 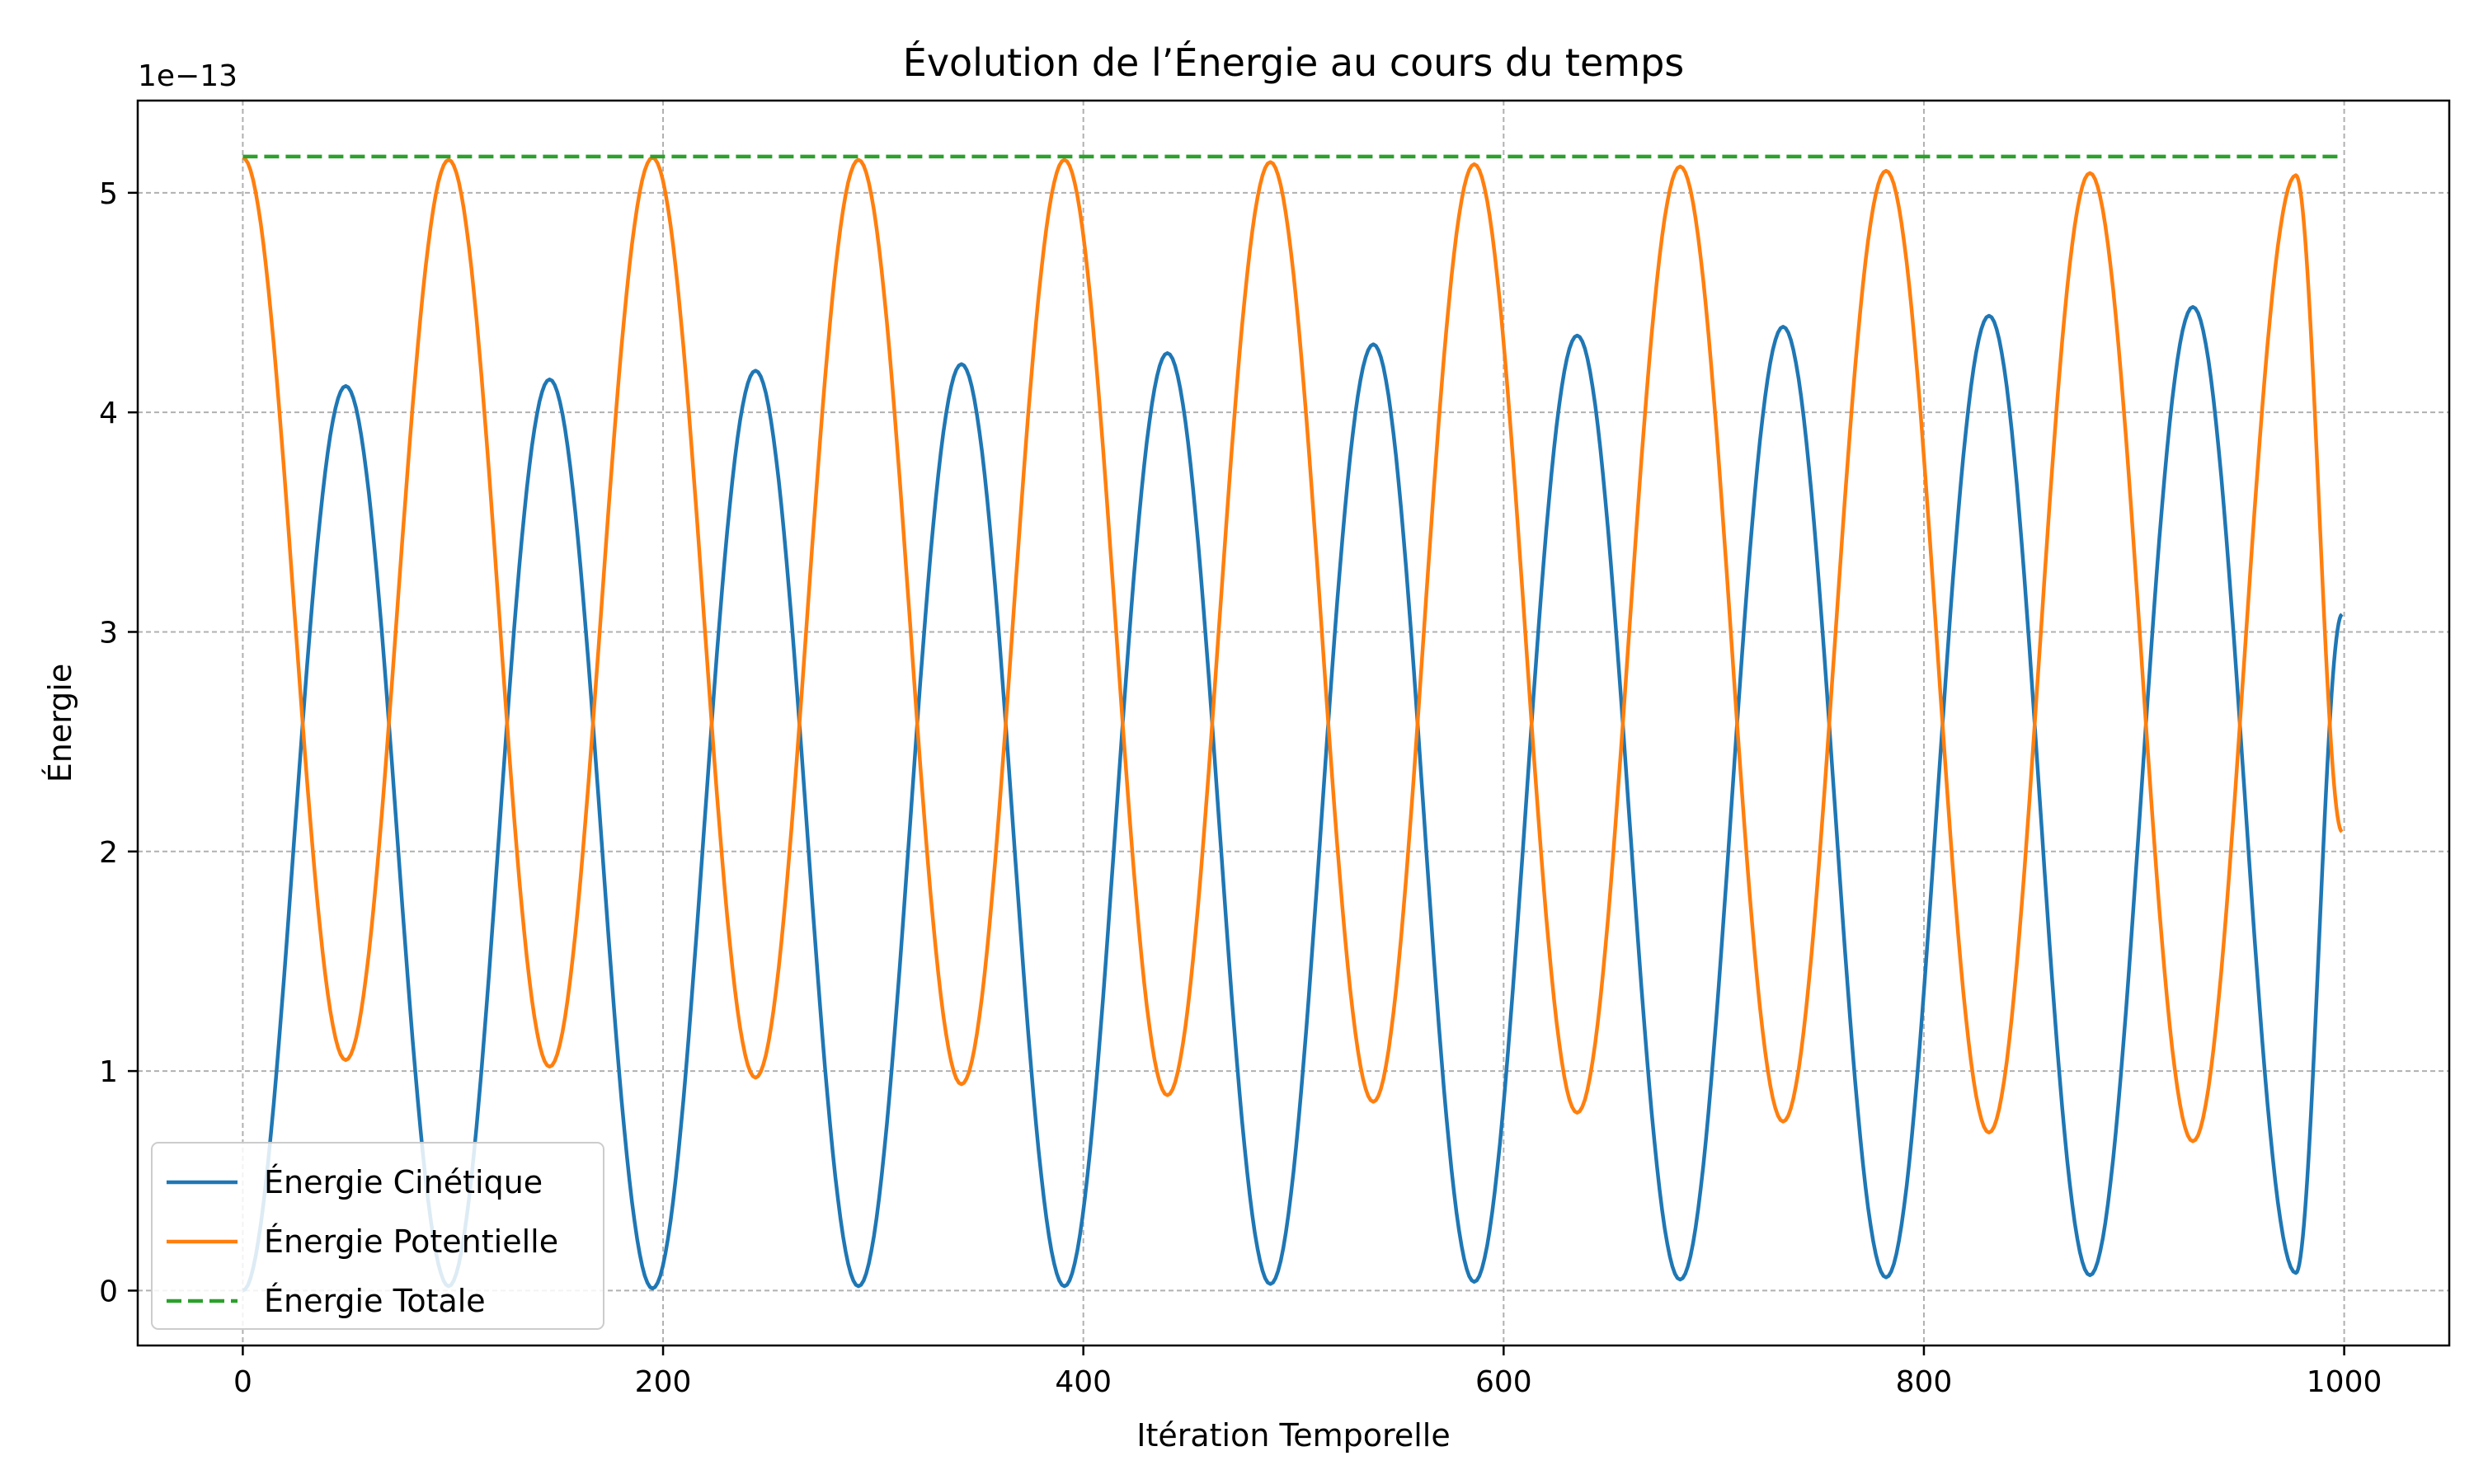 I want to click on legend-label: Énergie Potentielle, so click(x=411, y=1241).